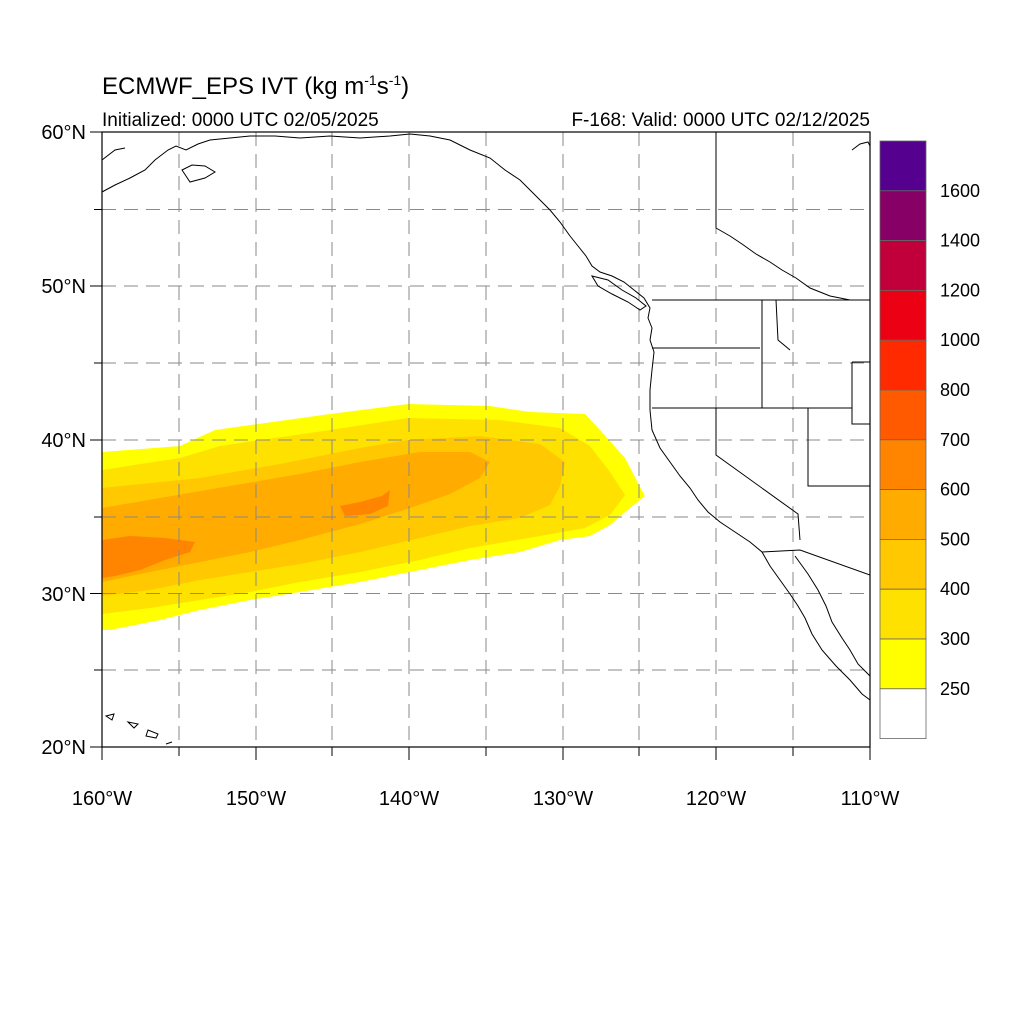 The image size is (1024, 1024). What do you see at coordinates (63, 441) in the screenshot?
I see `lat-label-40n: 40°N` at bounding box center [63, 441].